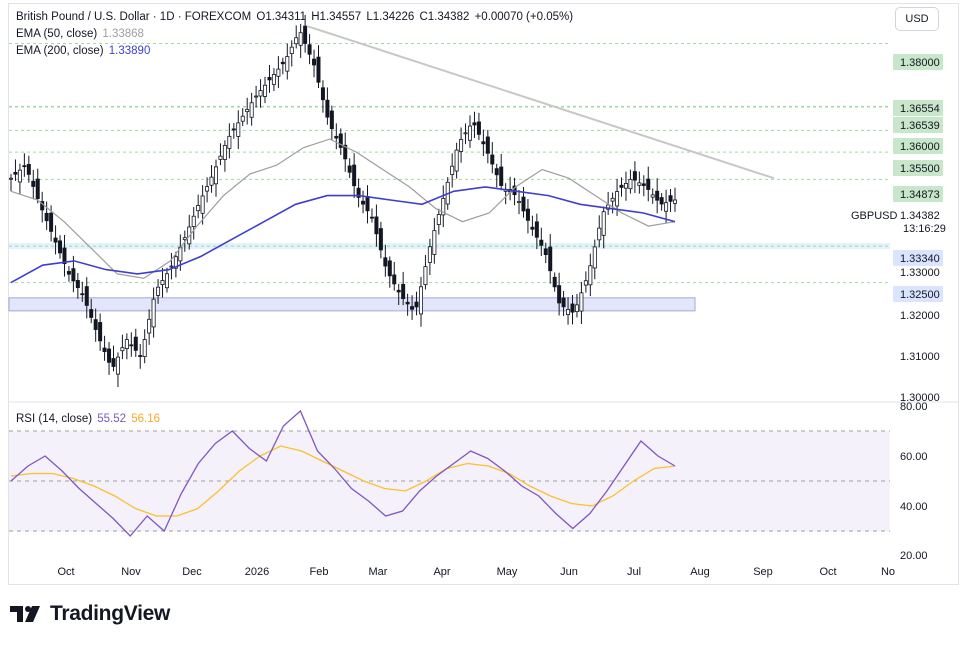 This screenshot has width=965, height=645. I want to click on rsi-ma-line, so click(343, 481).